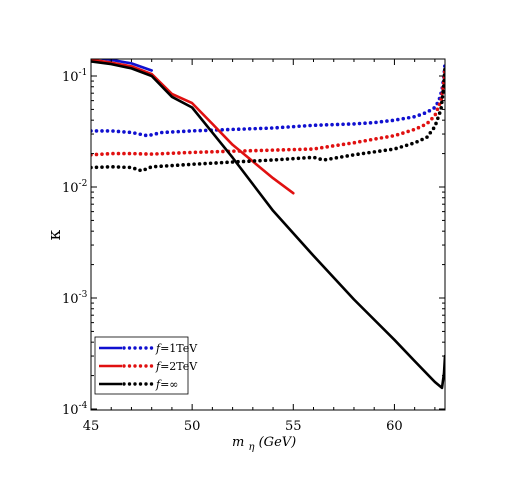 This screenshot has height=491, width=518. I want to click on legend: f=1TeV f=2TeV f=∞, so click(146, 365).